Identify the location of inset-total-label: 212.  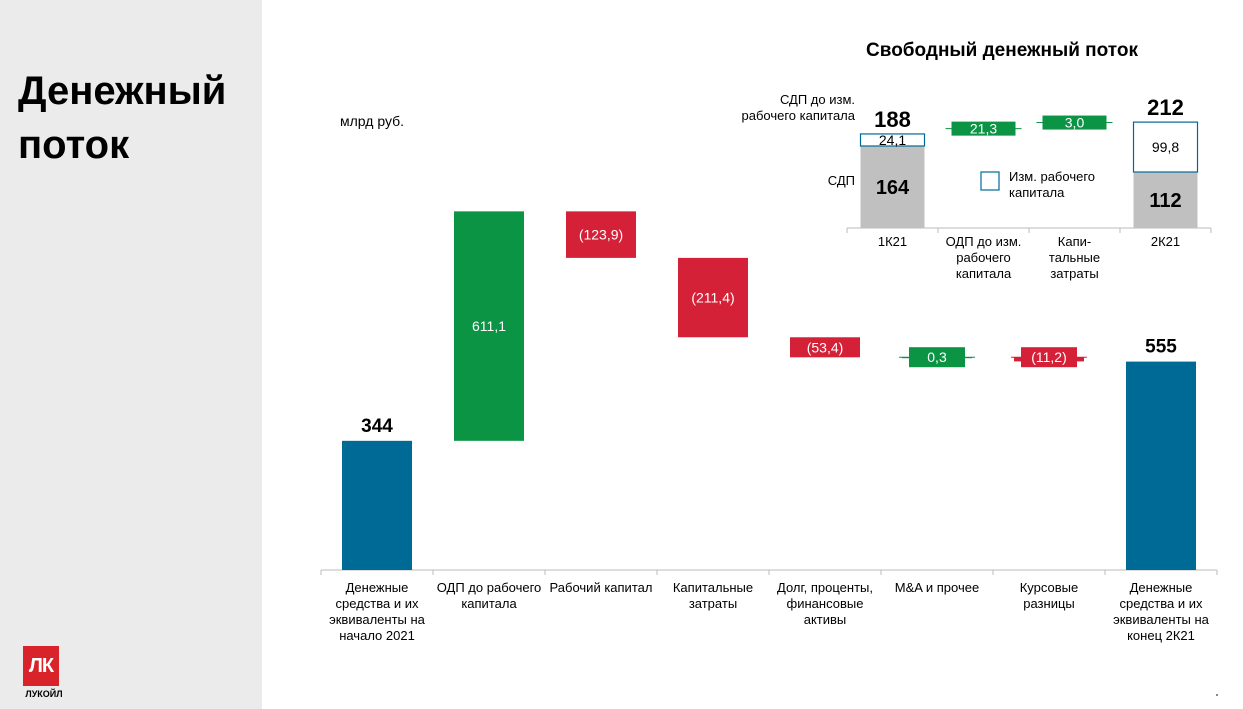
(1165, 107).